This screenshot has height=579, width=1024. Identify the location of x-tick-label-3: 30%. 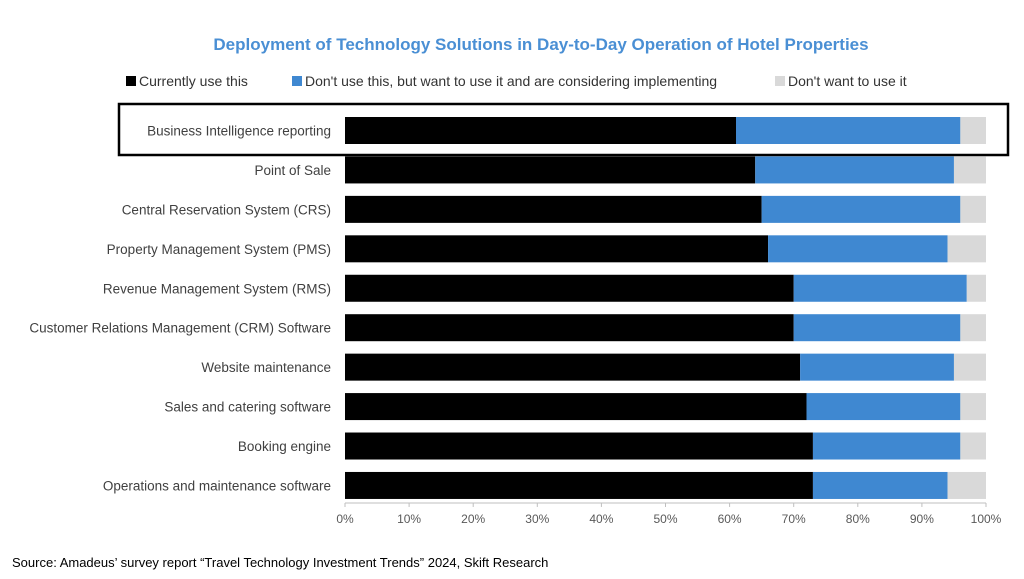
(537, 519).